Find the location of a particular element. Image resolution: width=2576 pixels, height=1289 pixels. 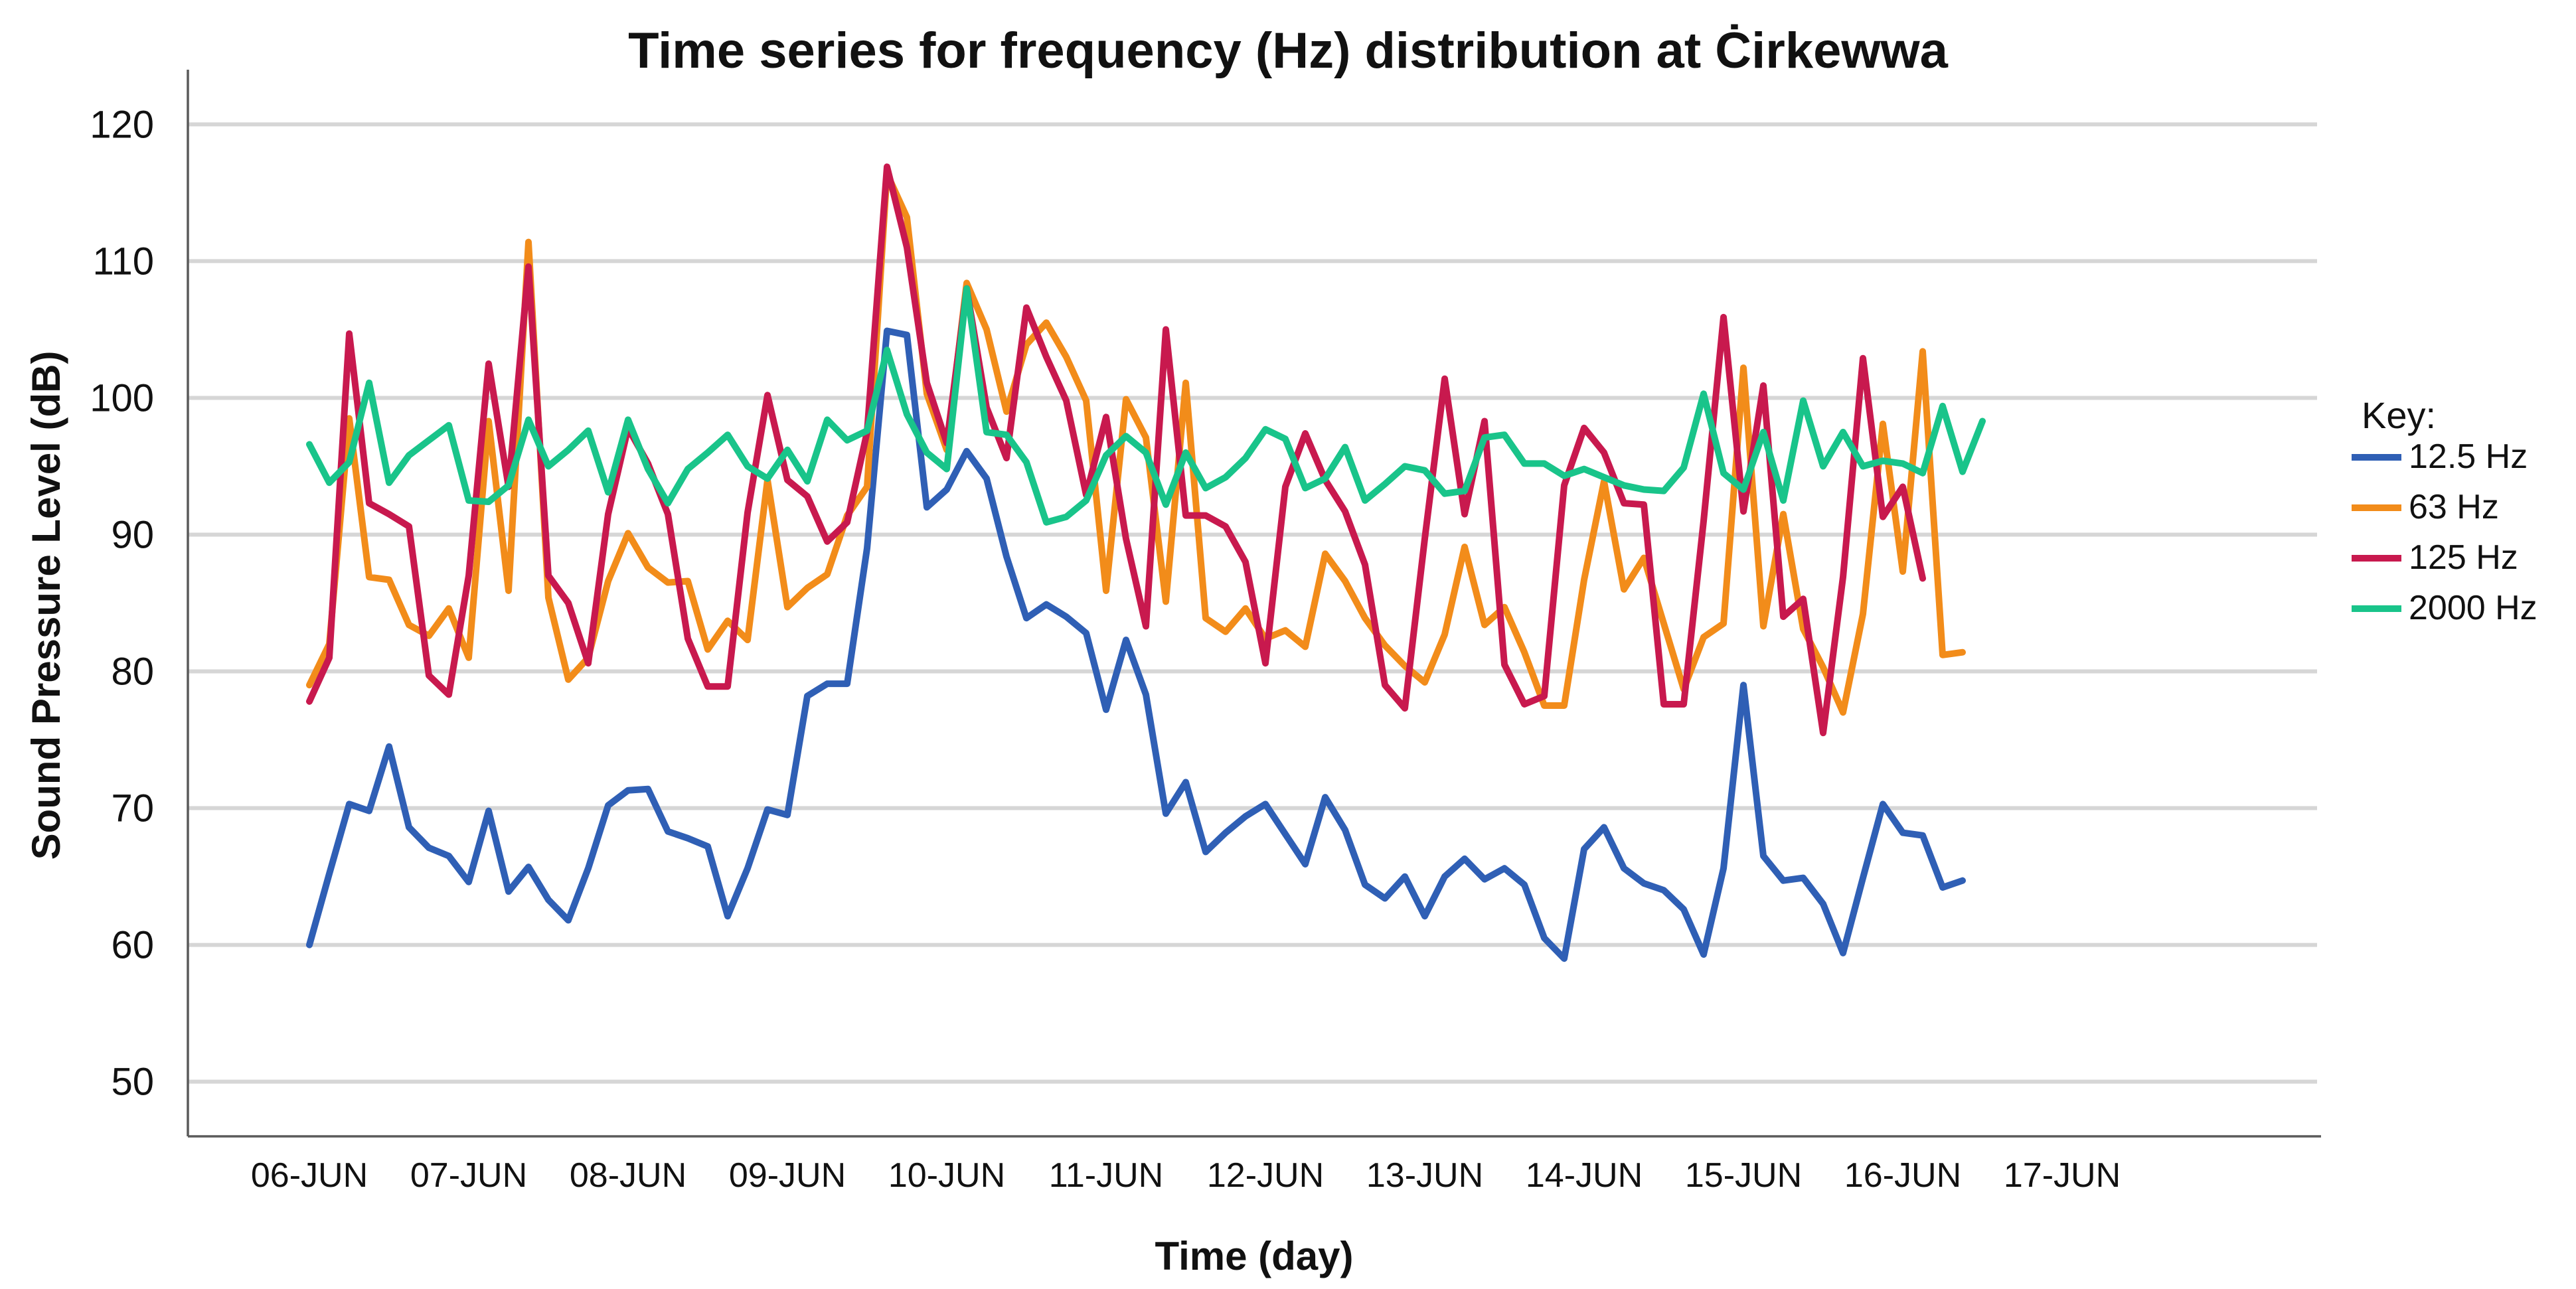

x-tick-label: 15-JUN is located at coordinates (1743, 1175).